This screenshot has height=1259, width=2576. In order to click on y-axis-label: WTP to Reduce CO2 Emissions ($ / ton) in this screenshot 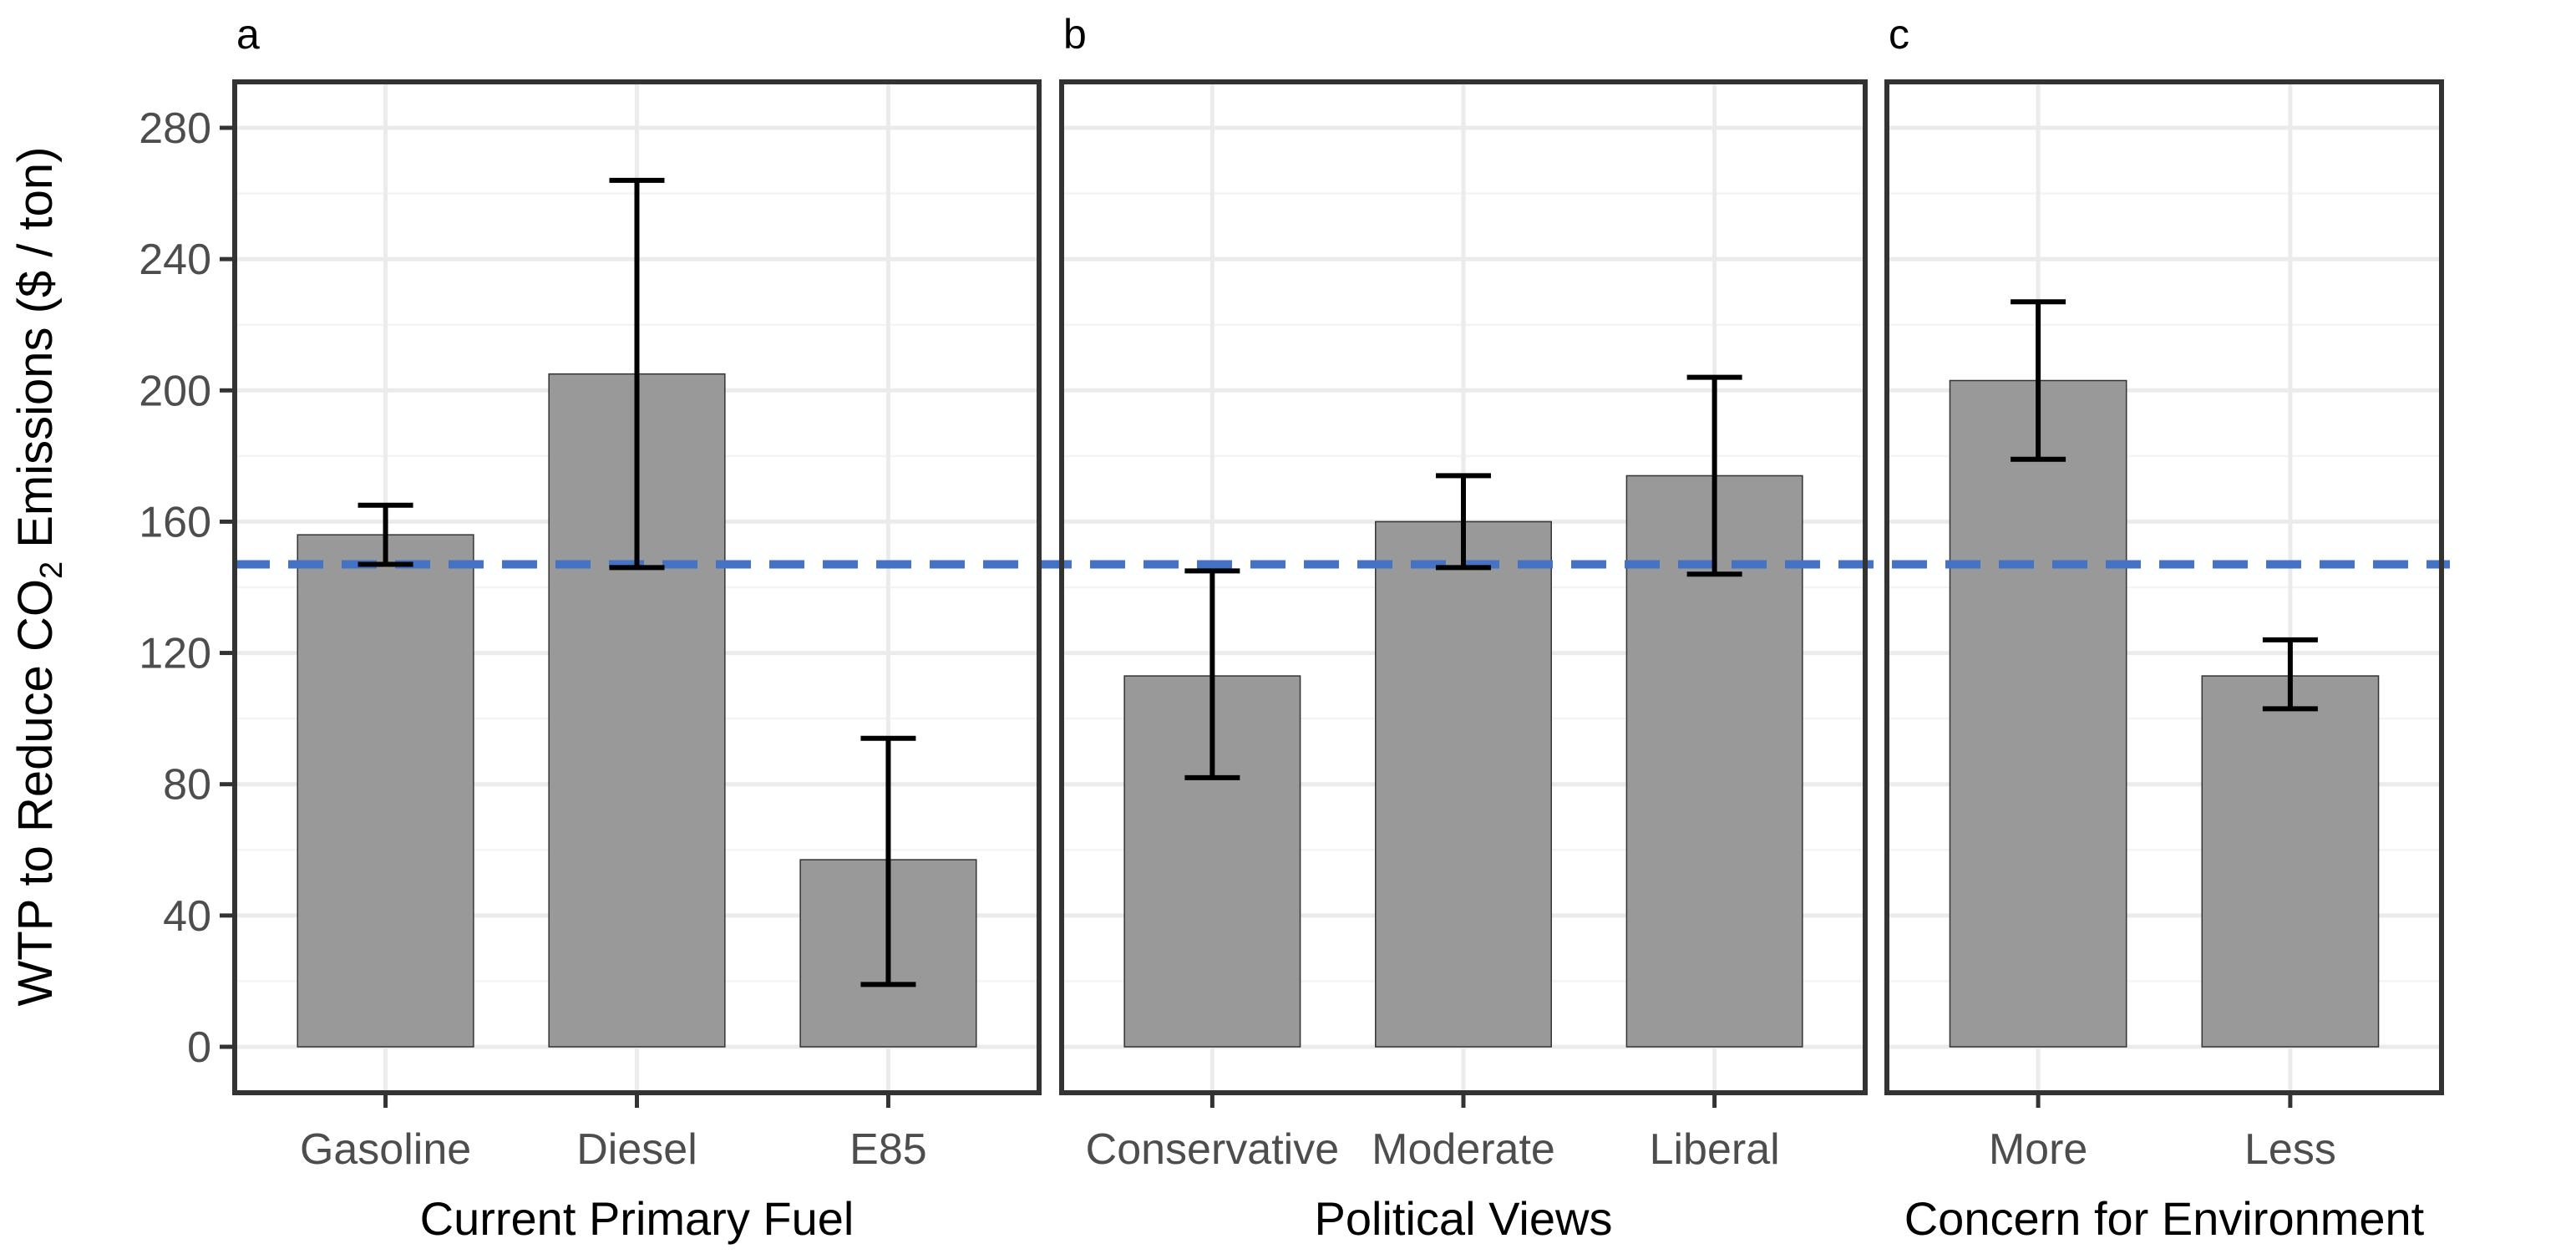, I will do `click(38, 577)`.